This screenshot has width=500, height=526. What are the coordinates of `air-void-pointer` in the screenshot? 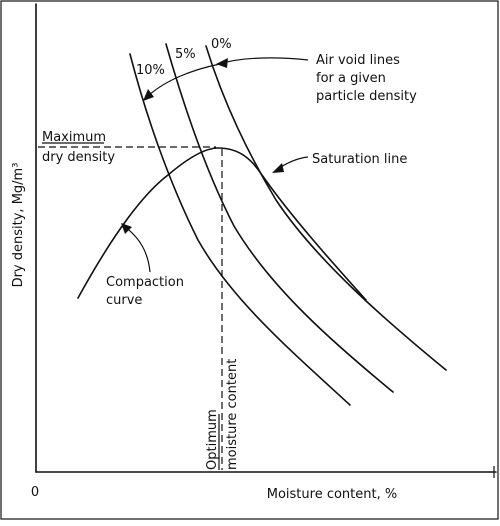 It's located at (264, 61).